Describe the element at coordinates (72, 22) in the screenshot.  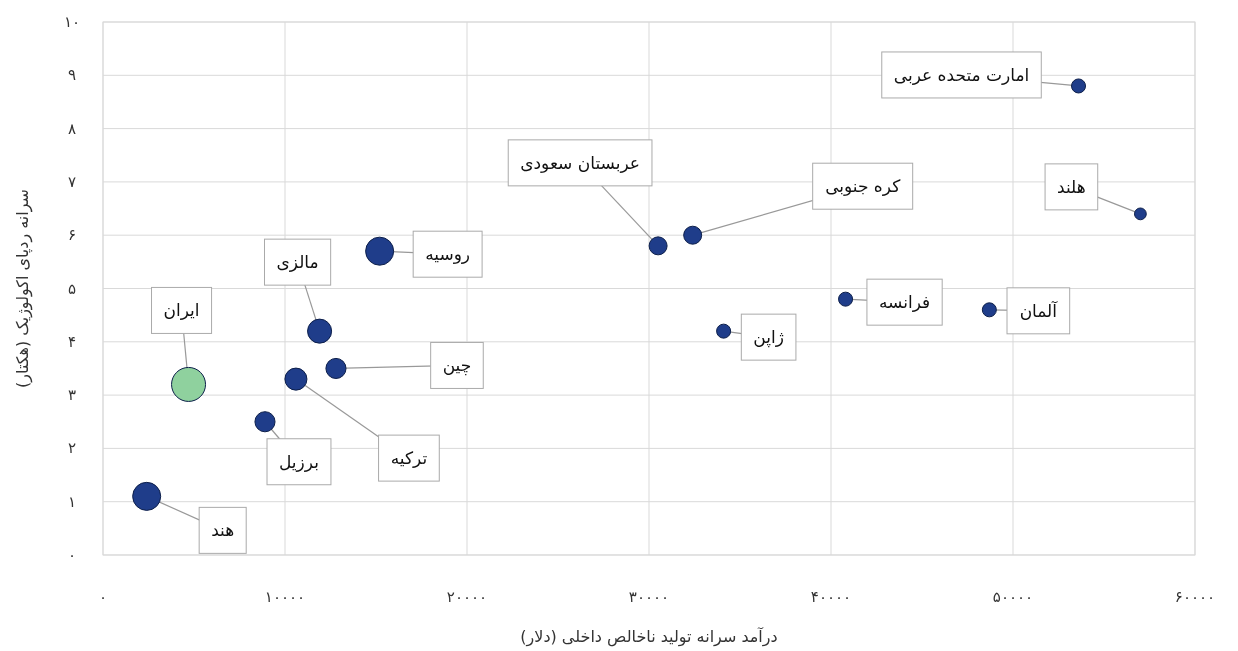
I see `y-tick-label: ۱۰` at that location.